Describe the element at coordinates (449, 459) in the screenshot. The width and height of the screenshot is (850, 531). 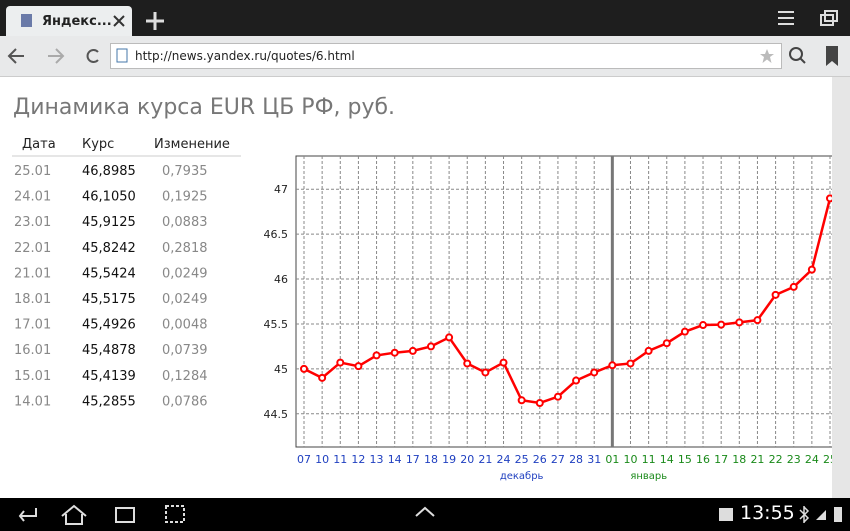
I see `x-tick-label: 19` at that location.